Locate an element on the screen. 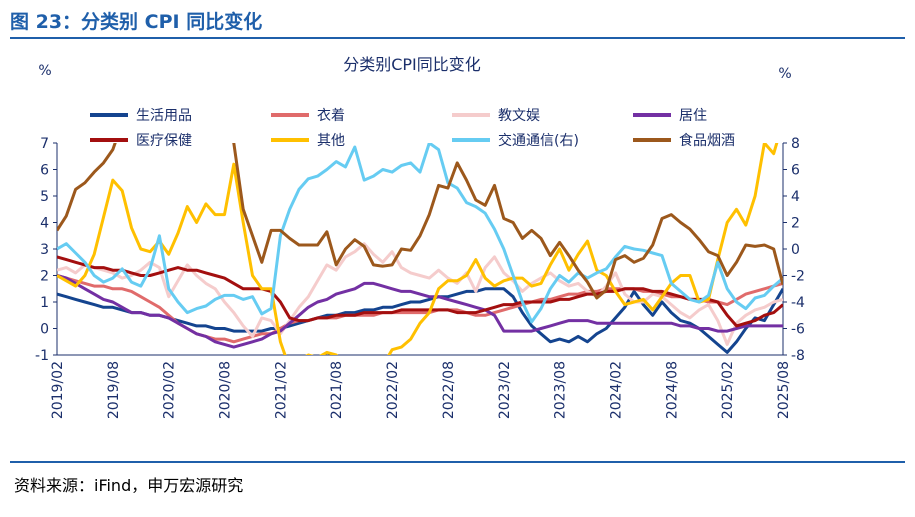 This screenshot has height=517, width=915. x-tick-label: 2024/02 is located at coordinates (616, 390).